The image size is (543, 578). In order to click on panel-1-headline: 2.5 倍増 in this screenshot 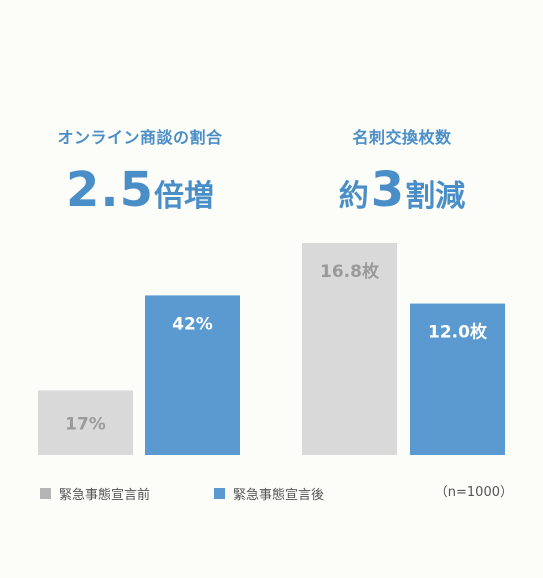, I will do `click(140, 192)`.